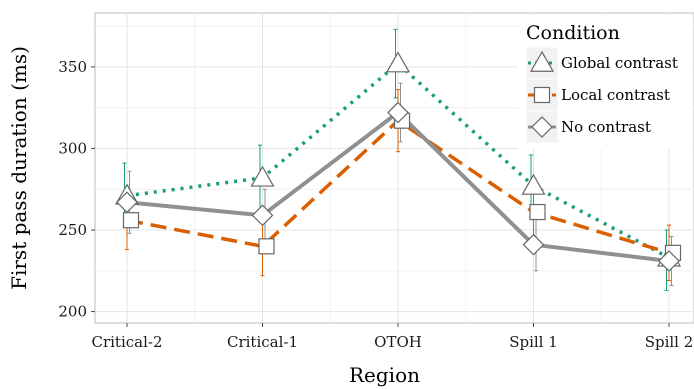  I want to click on legend-items: Global contrast Local contrast No contrast, so click(601, 95).